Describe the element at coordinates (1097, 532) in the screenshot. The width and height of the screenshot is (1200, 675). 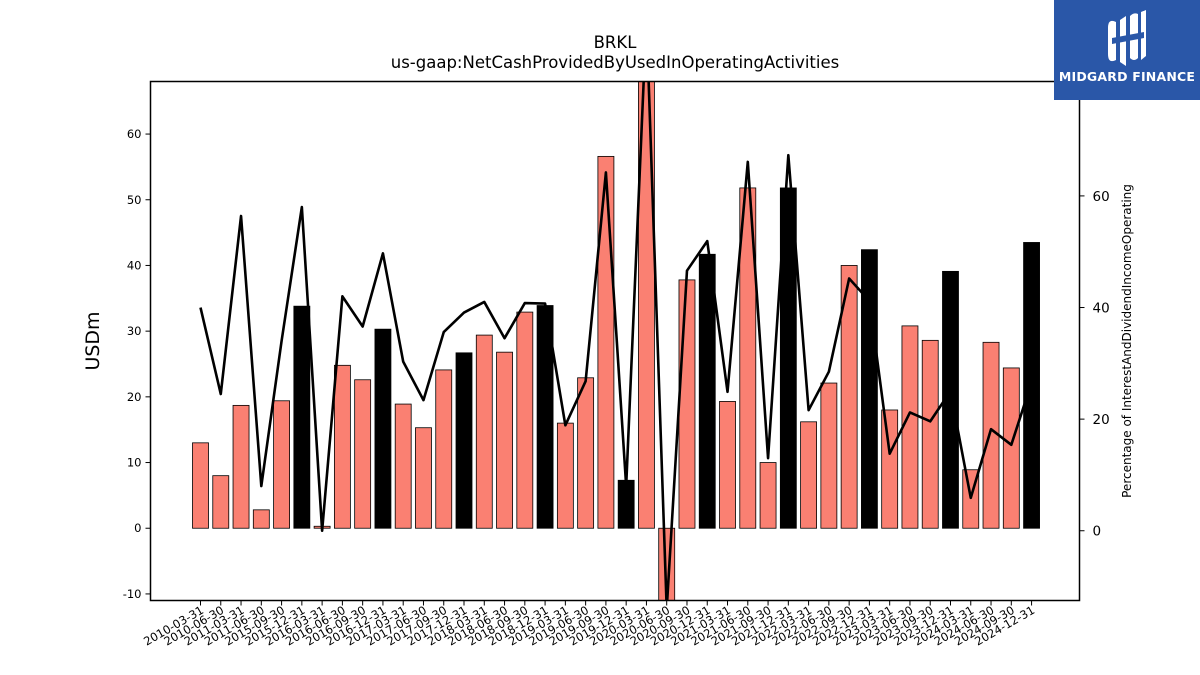
I see `y2-tick-label: 0` at that location.